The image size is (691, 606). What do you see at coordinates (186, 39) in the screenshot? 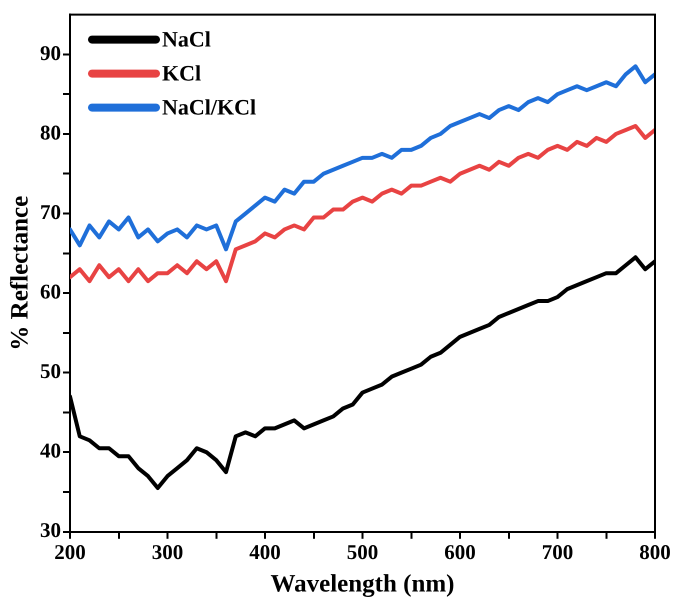
I see `legend-label: NaCl` at bounding box center [186, 39].